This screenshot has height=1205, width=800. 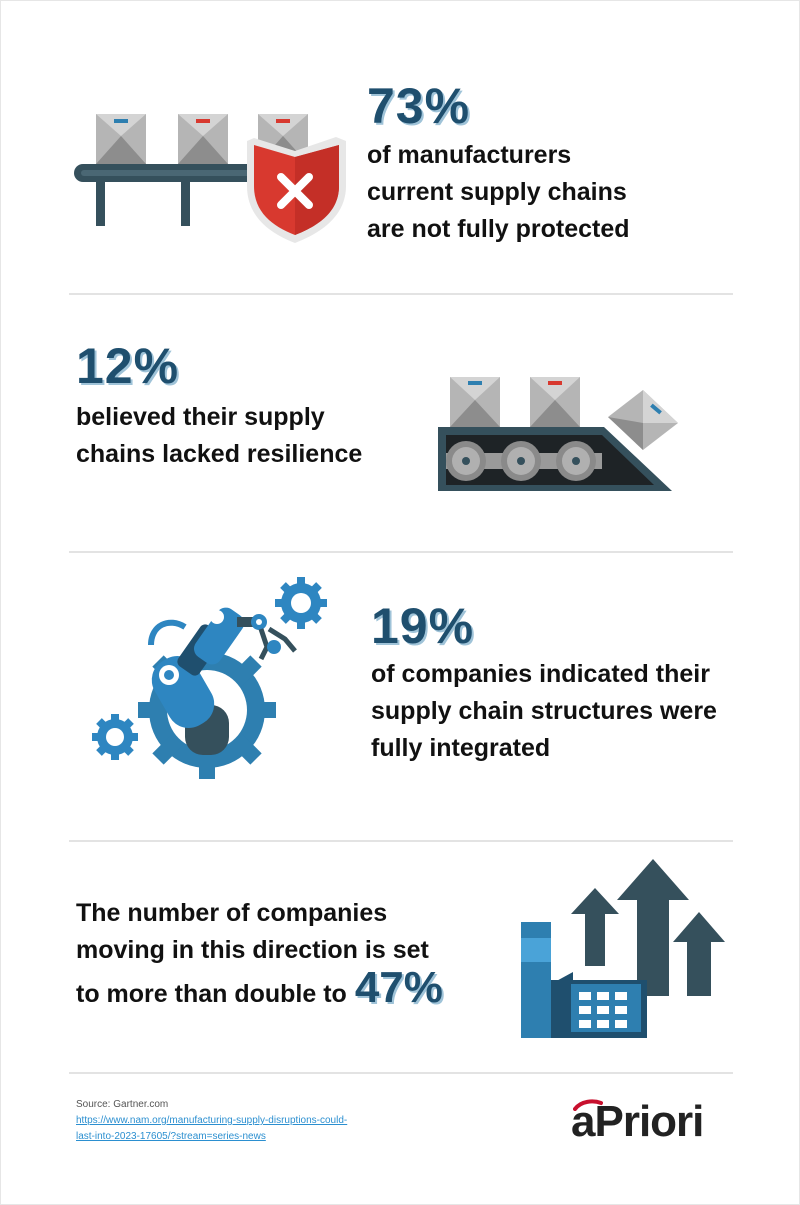 What do you see at coordinates (648, 927) in the screenshot?
I see `arrow-up-icon` at bounding box center [648, 927].